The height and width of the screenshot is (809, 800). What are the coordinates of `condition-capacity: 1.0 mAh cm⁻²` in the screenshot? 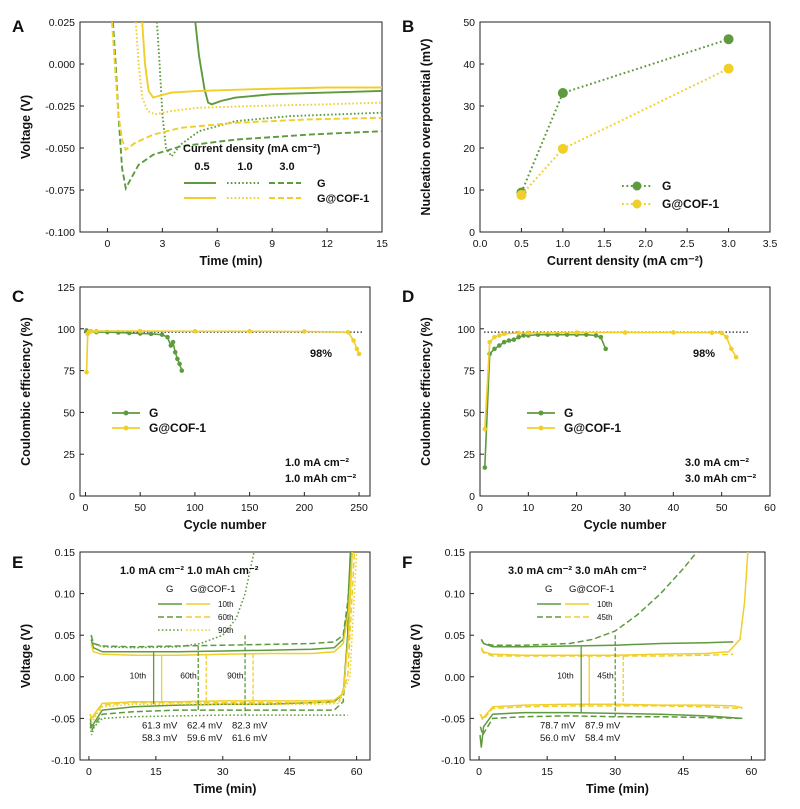 It's located at (321, 479).